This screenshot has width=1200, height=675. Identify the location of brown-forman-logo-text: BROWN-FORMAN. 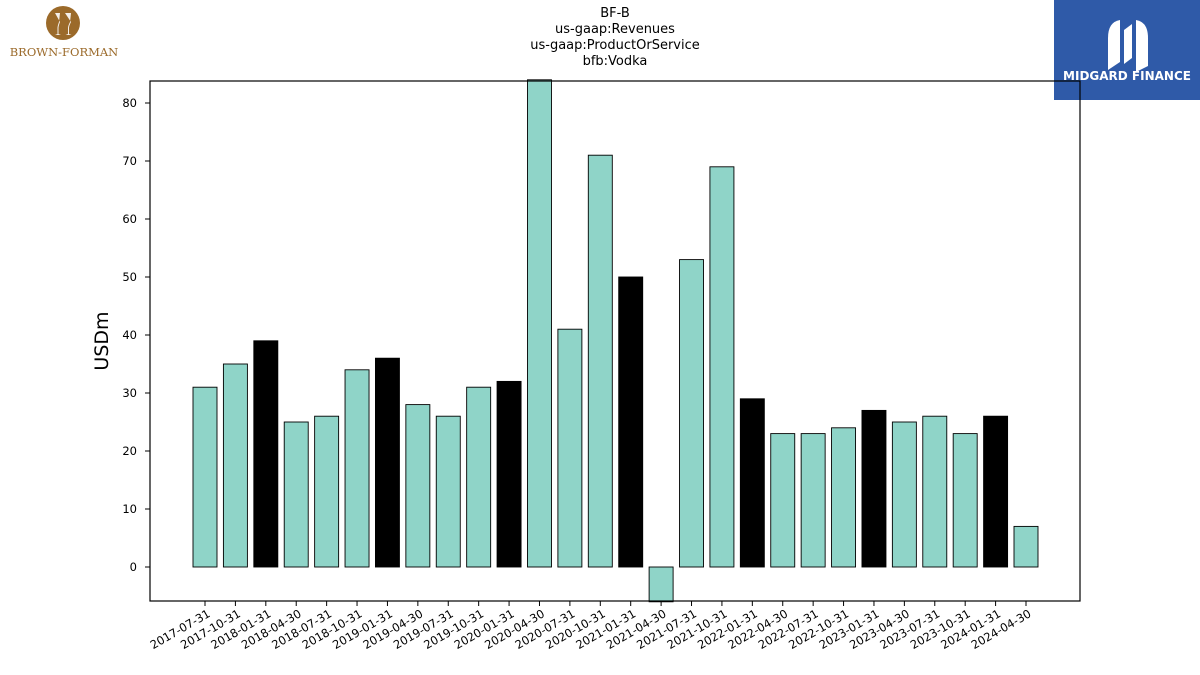
(64, 52).